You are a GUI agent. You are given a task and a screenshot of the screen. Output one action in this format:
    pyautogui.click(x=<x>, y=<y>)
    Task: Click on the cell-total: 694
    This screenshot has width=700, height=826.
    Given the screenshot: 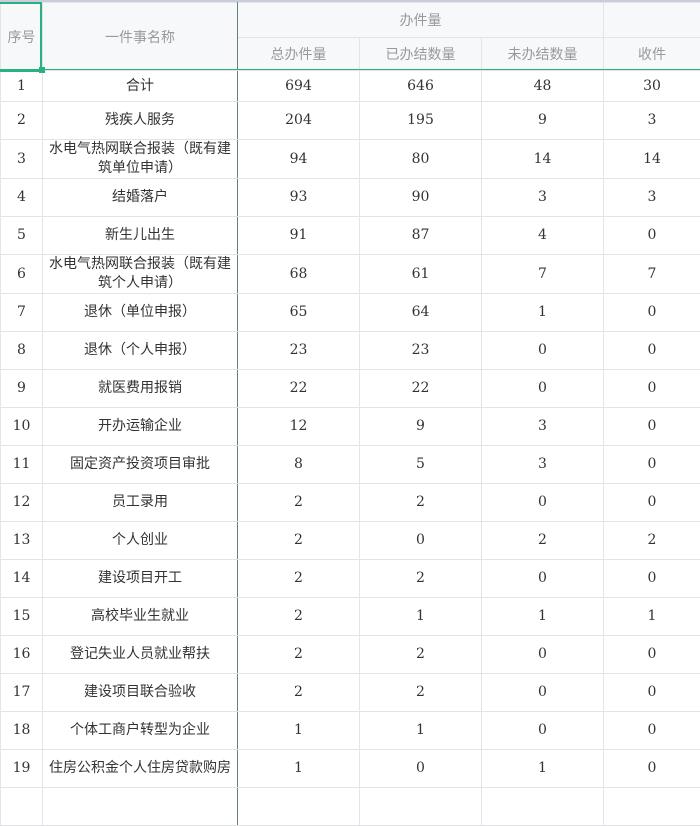 What is the action you would take?
    pyautogui.click(x=299, y=86)
    